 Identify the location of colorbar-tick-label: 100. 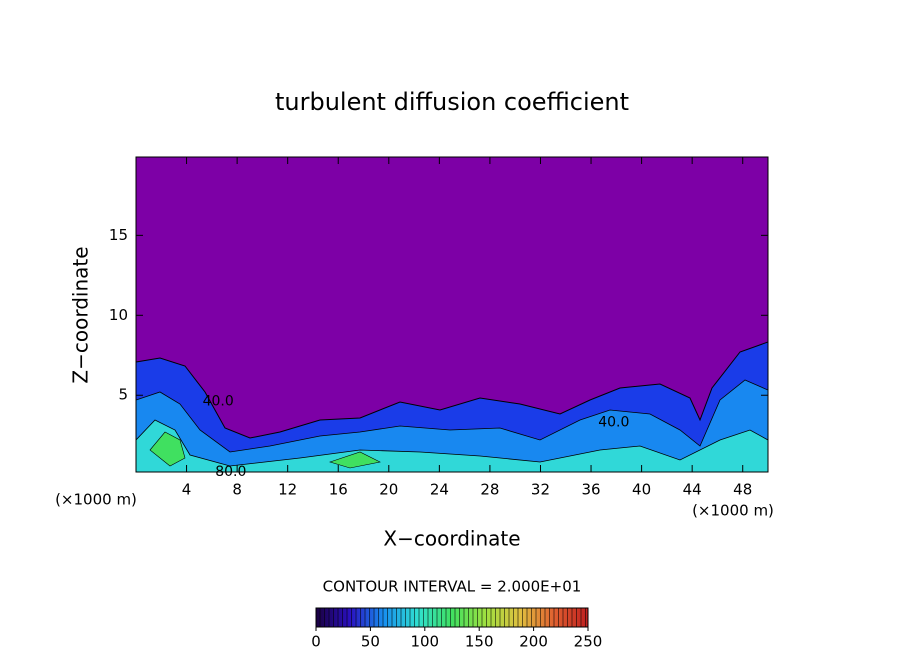
(424, 642).